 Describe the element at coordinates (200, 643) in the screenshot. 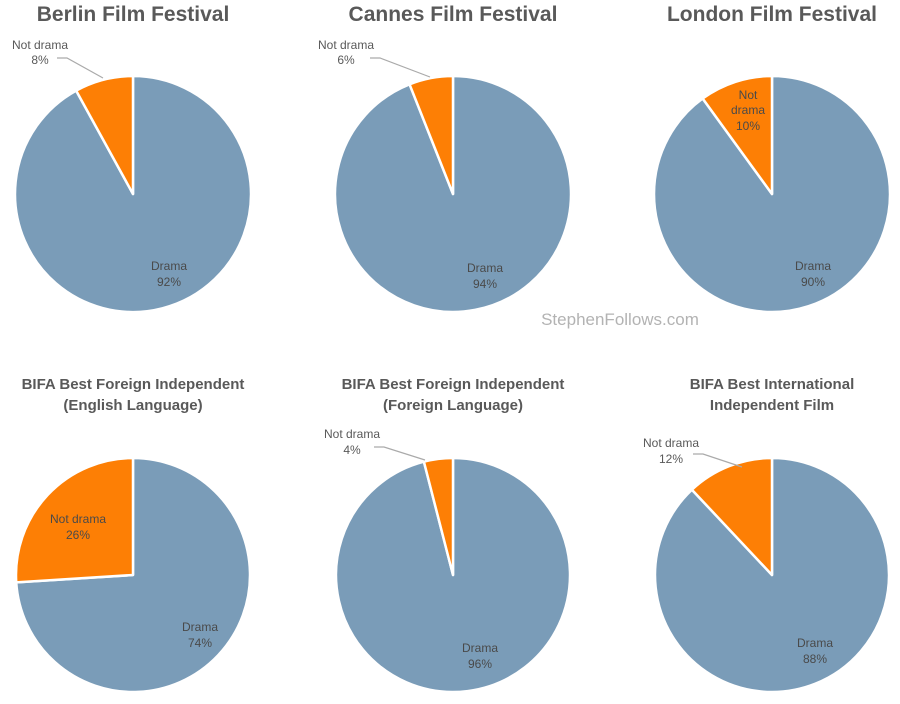

I see `slice-value-drama: 74%` at that location.